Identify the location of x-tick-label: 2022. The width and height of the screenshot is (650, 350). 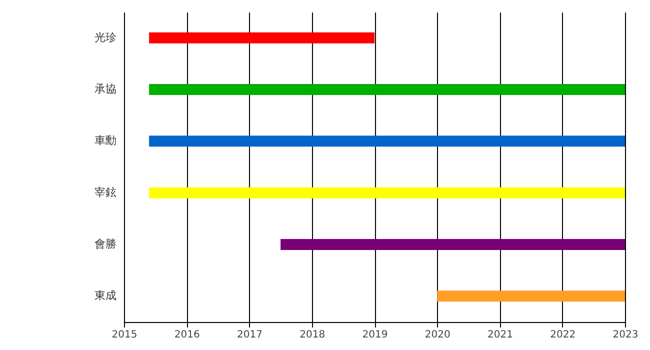
(563, 335).